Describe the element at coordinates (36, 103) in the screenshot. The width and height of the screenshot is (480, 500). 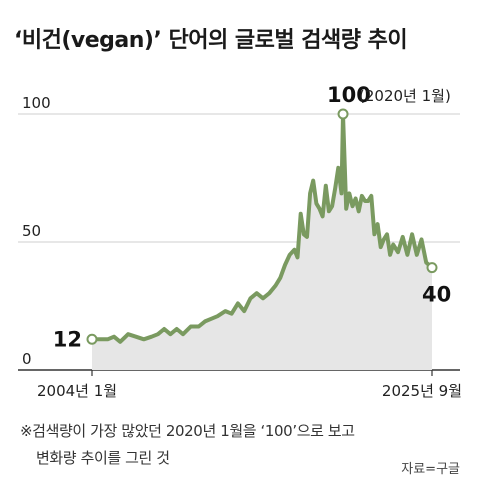
I see `y-tick-label: 100` at that location.